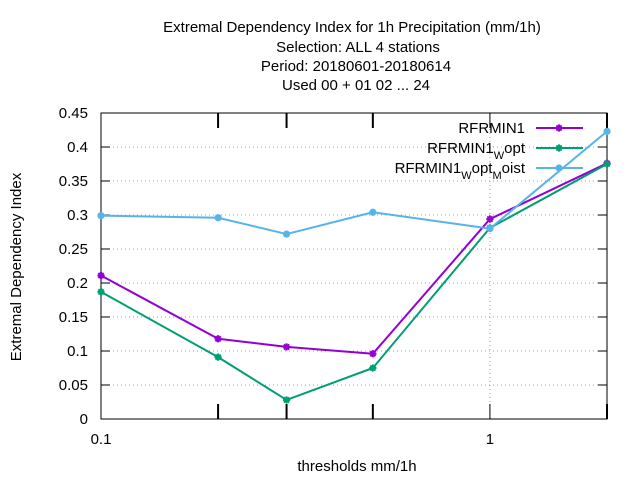 Image resolution: width=640 pixels, height=485 pixels. Describe the element at coordinates (77, 215) in the screenshot. I see `y-tick-label: 0.3` at that location.